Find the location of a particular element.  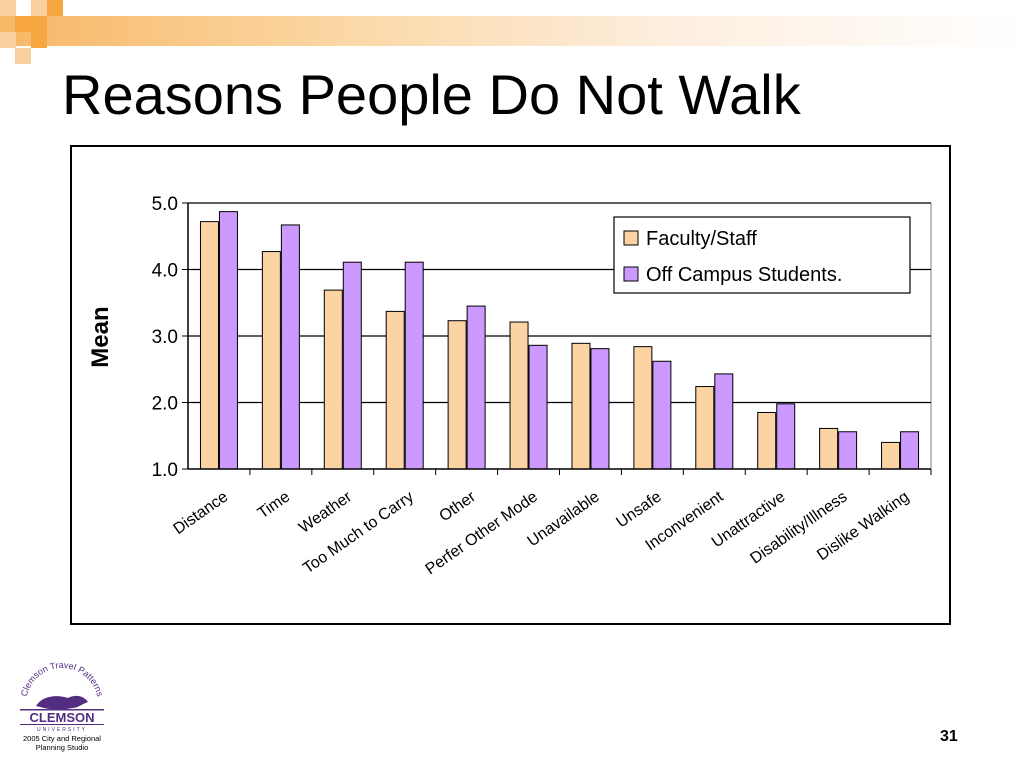

title-accent-band is located at coordinates (512, 31).